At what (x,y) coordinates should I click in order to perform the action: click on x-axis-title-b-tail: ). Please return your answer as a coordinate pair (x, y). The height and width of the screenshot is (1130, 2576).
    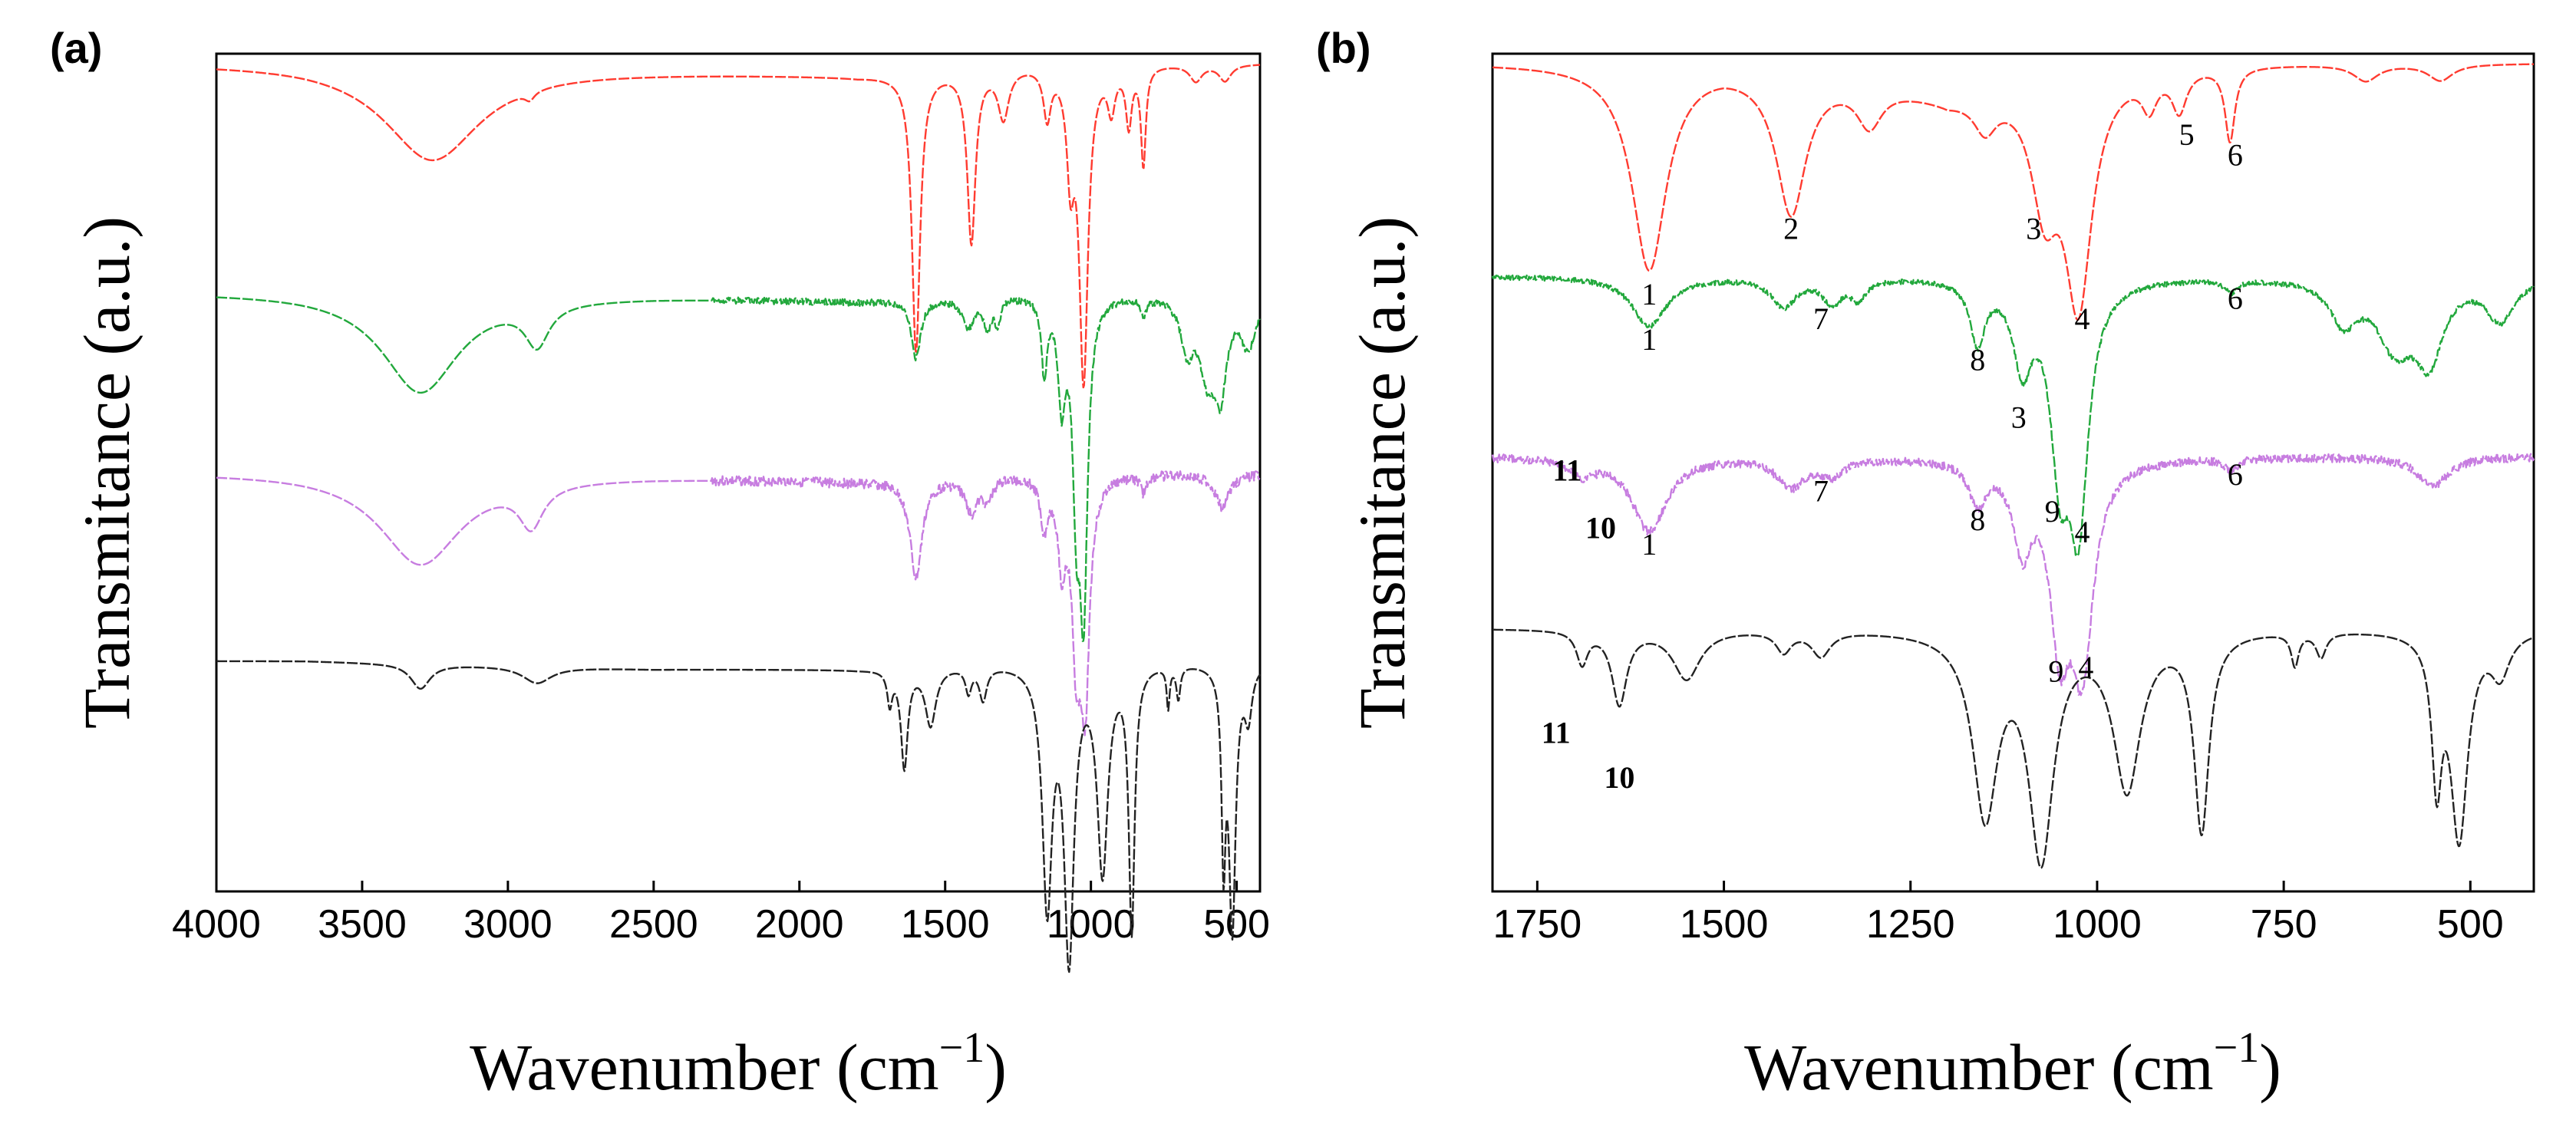
    Looking at the image, I should click on (2270, 1067).